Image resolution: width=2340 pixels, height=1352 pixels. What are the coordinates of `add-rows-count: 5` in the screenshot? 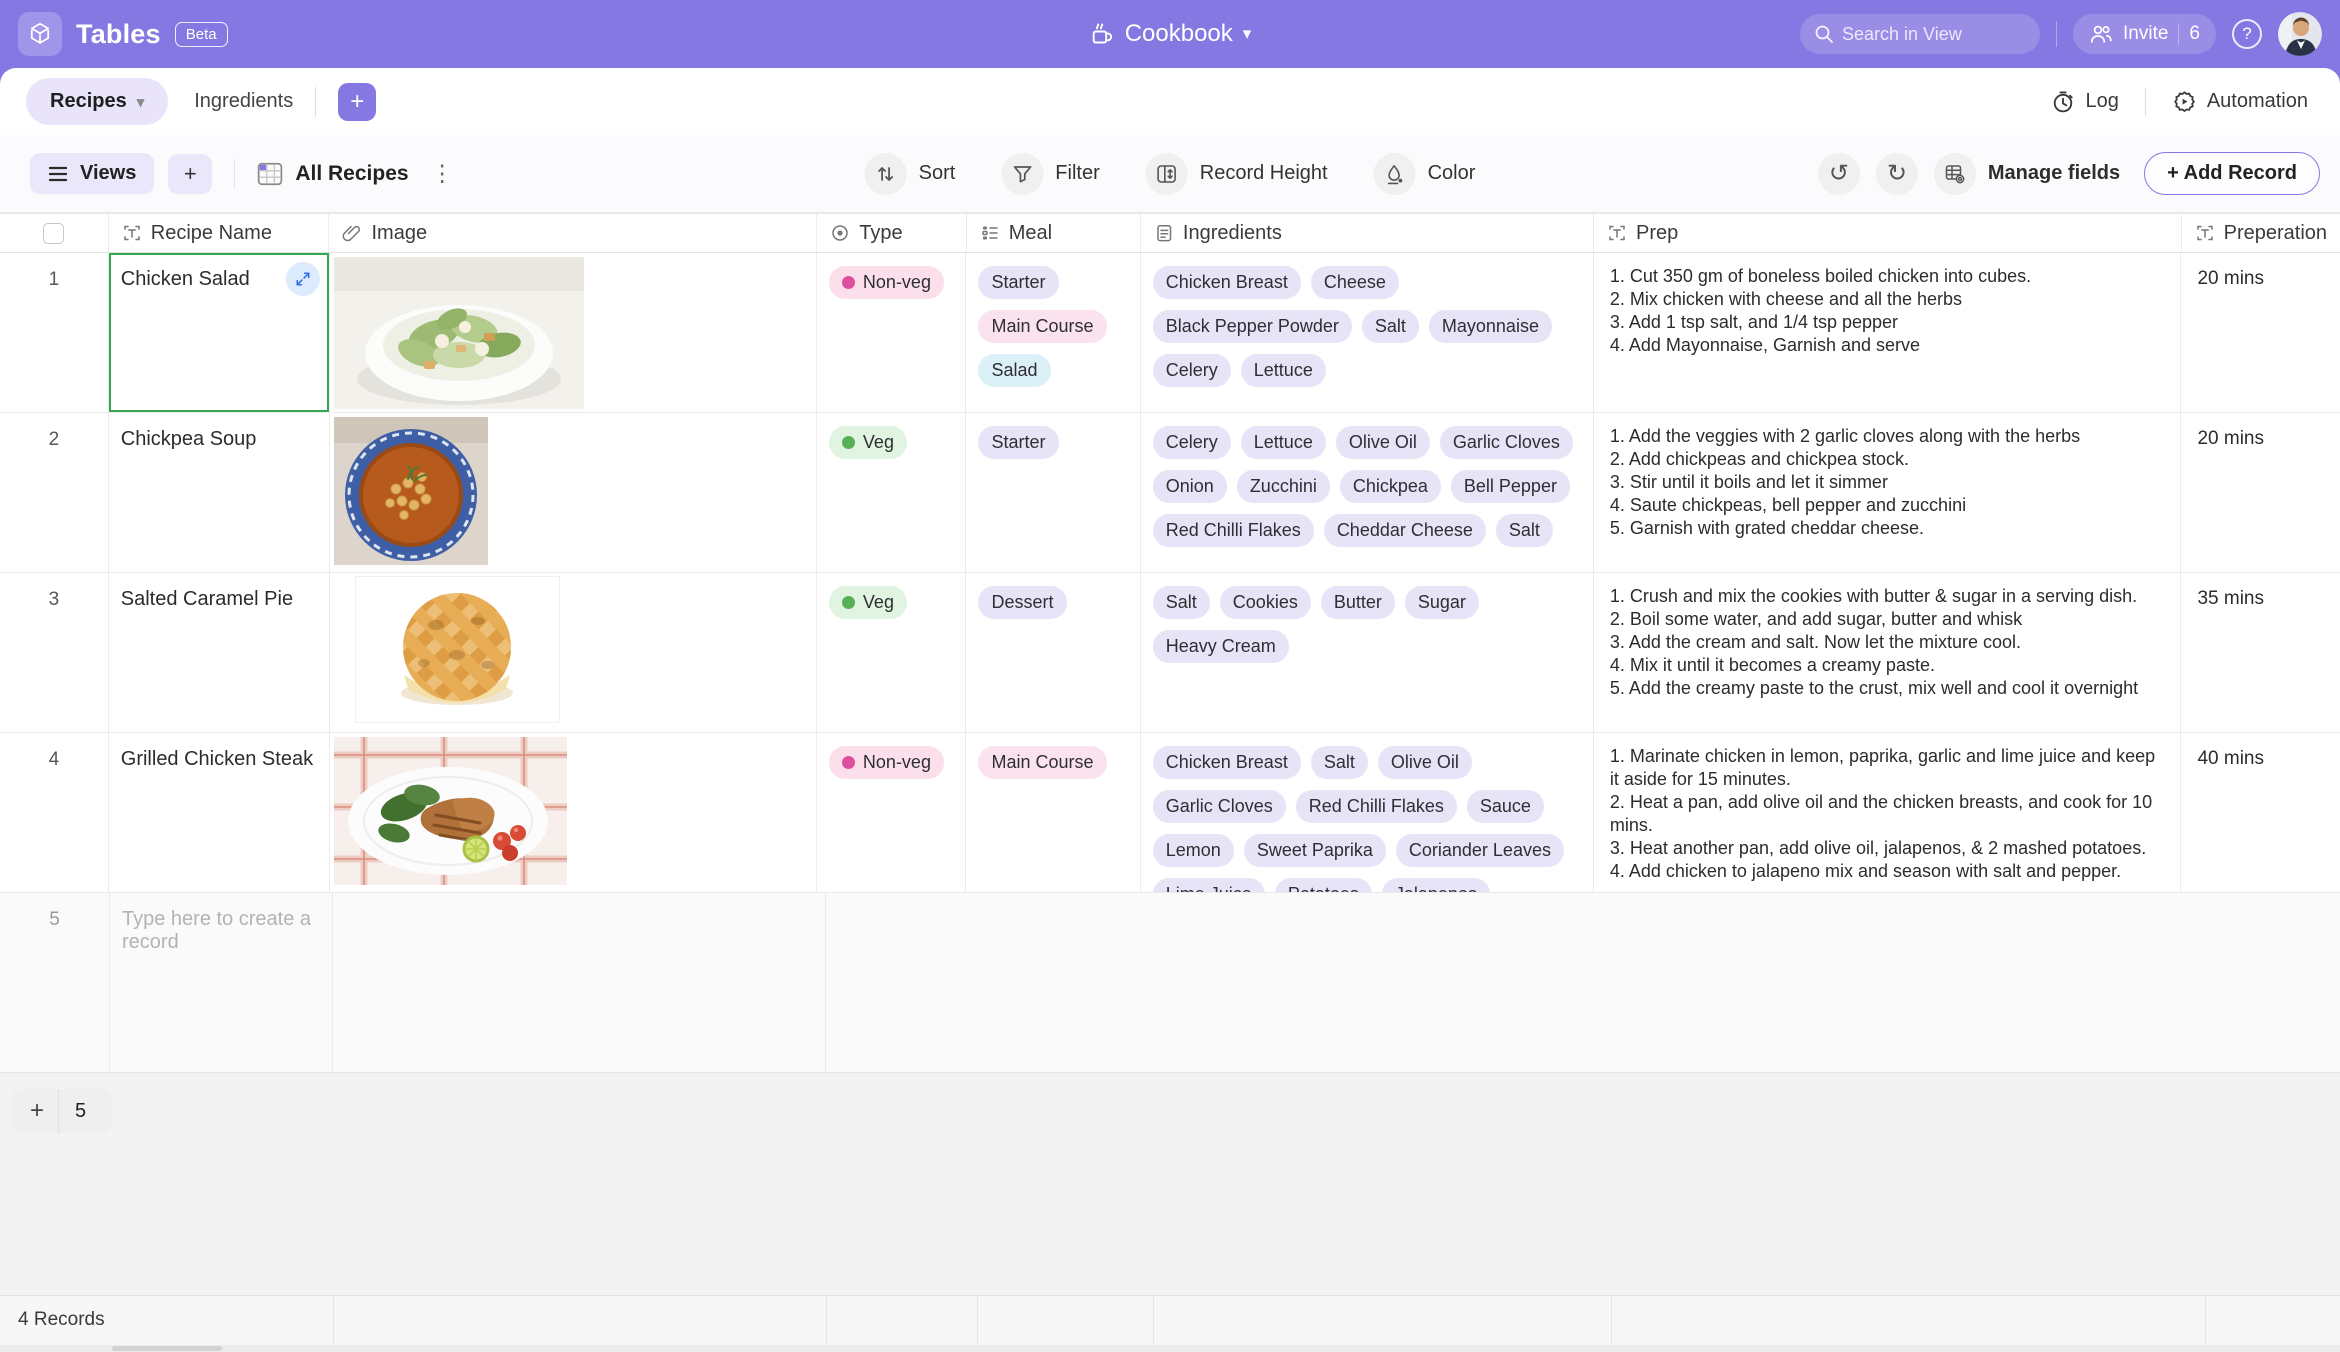 It's located at (81, 1110).